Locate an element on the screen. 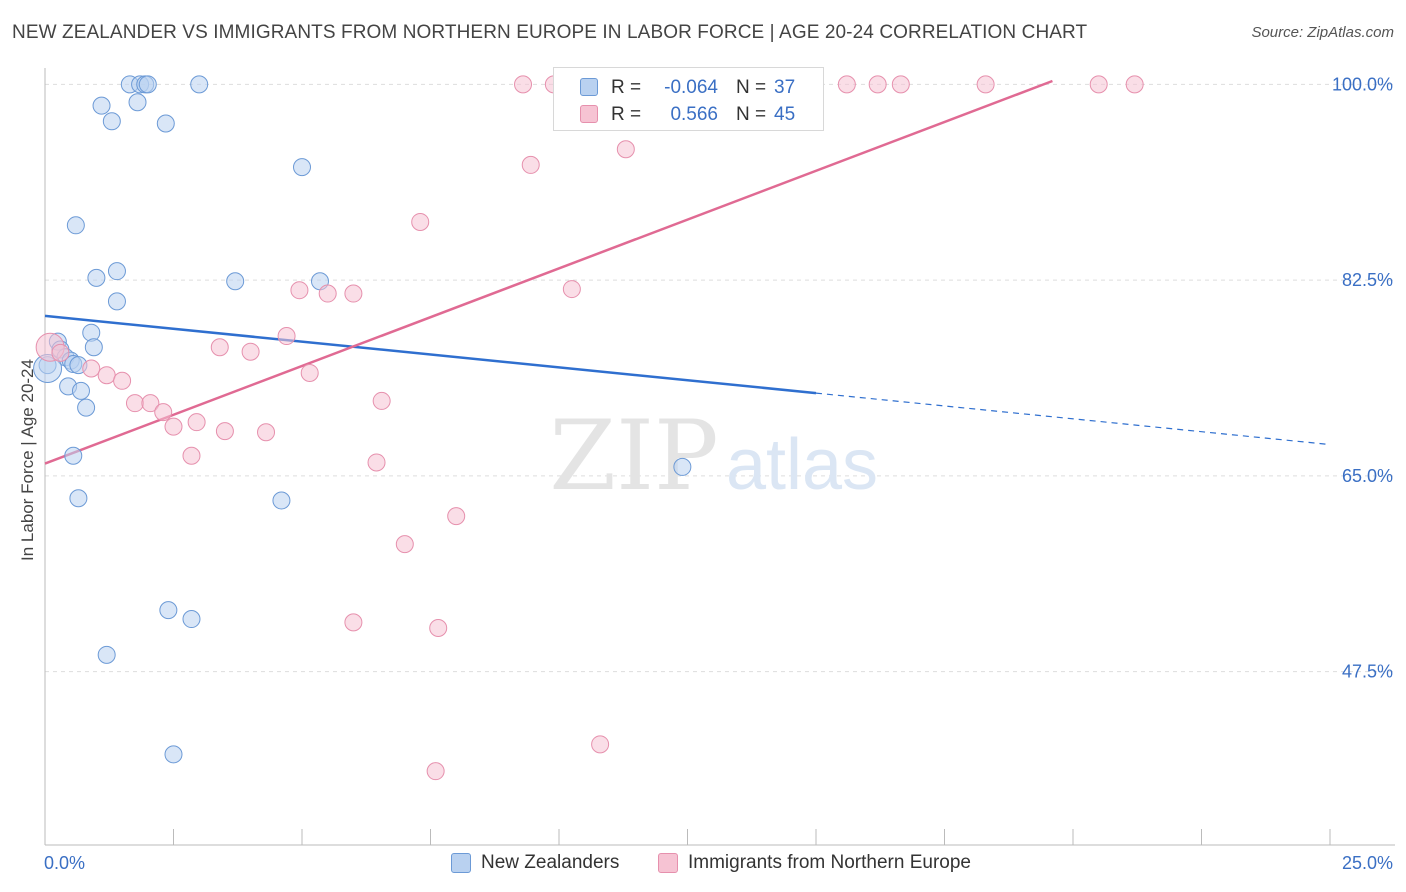 This screenshot has width=1406, height=892. y-tick-label: 47.5% is located at coordinates (1367, 672).